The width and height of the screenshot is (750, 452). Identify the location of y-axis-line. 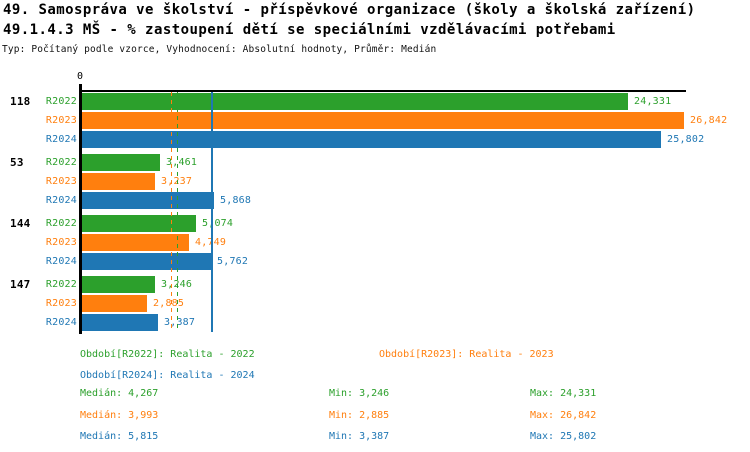
(80, 209).